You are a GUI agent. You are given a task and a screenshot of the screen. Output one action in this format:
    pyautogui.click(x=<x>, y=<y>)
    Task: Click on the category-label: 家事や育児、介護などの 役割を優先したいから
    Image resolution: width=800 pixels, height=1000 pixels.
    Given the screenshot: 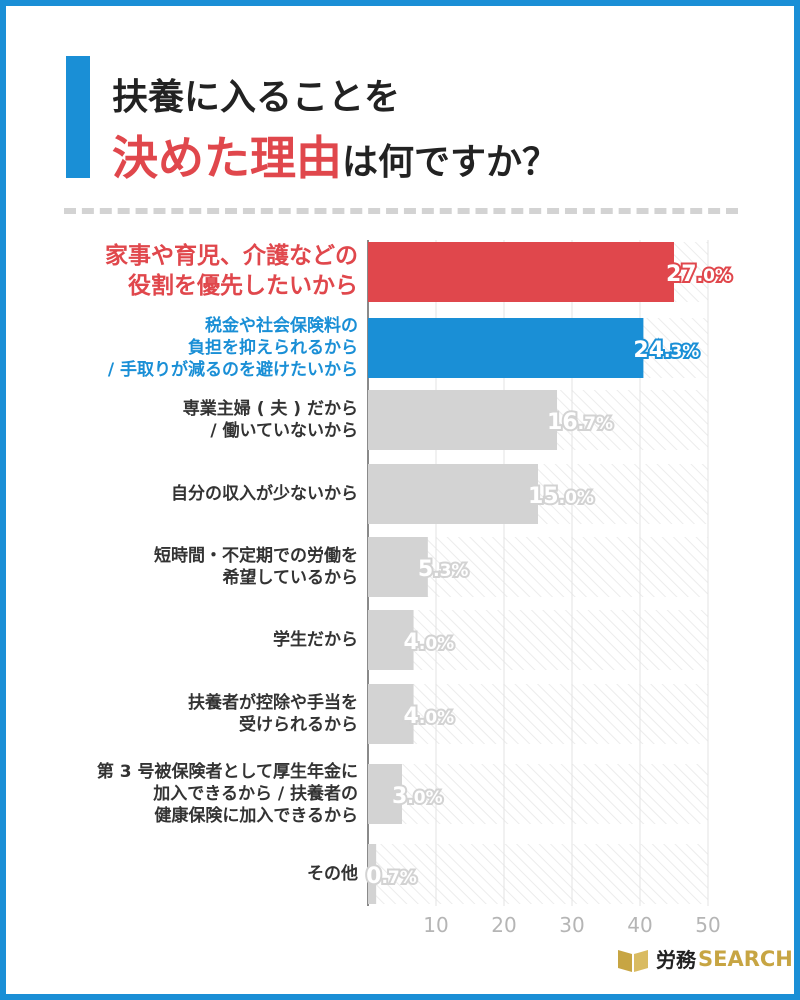 What is the action you would take?
    pyautogui.click(x=231, y=271)
    